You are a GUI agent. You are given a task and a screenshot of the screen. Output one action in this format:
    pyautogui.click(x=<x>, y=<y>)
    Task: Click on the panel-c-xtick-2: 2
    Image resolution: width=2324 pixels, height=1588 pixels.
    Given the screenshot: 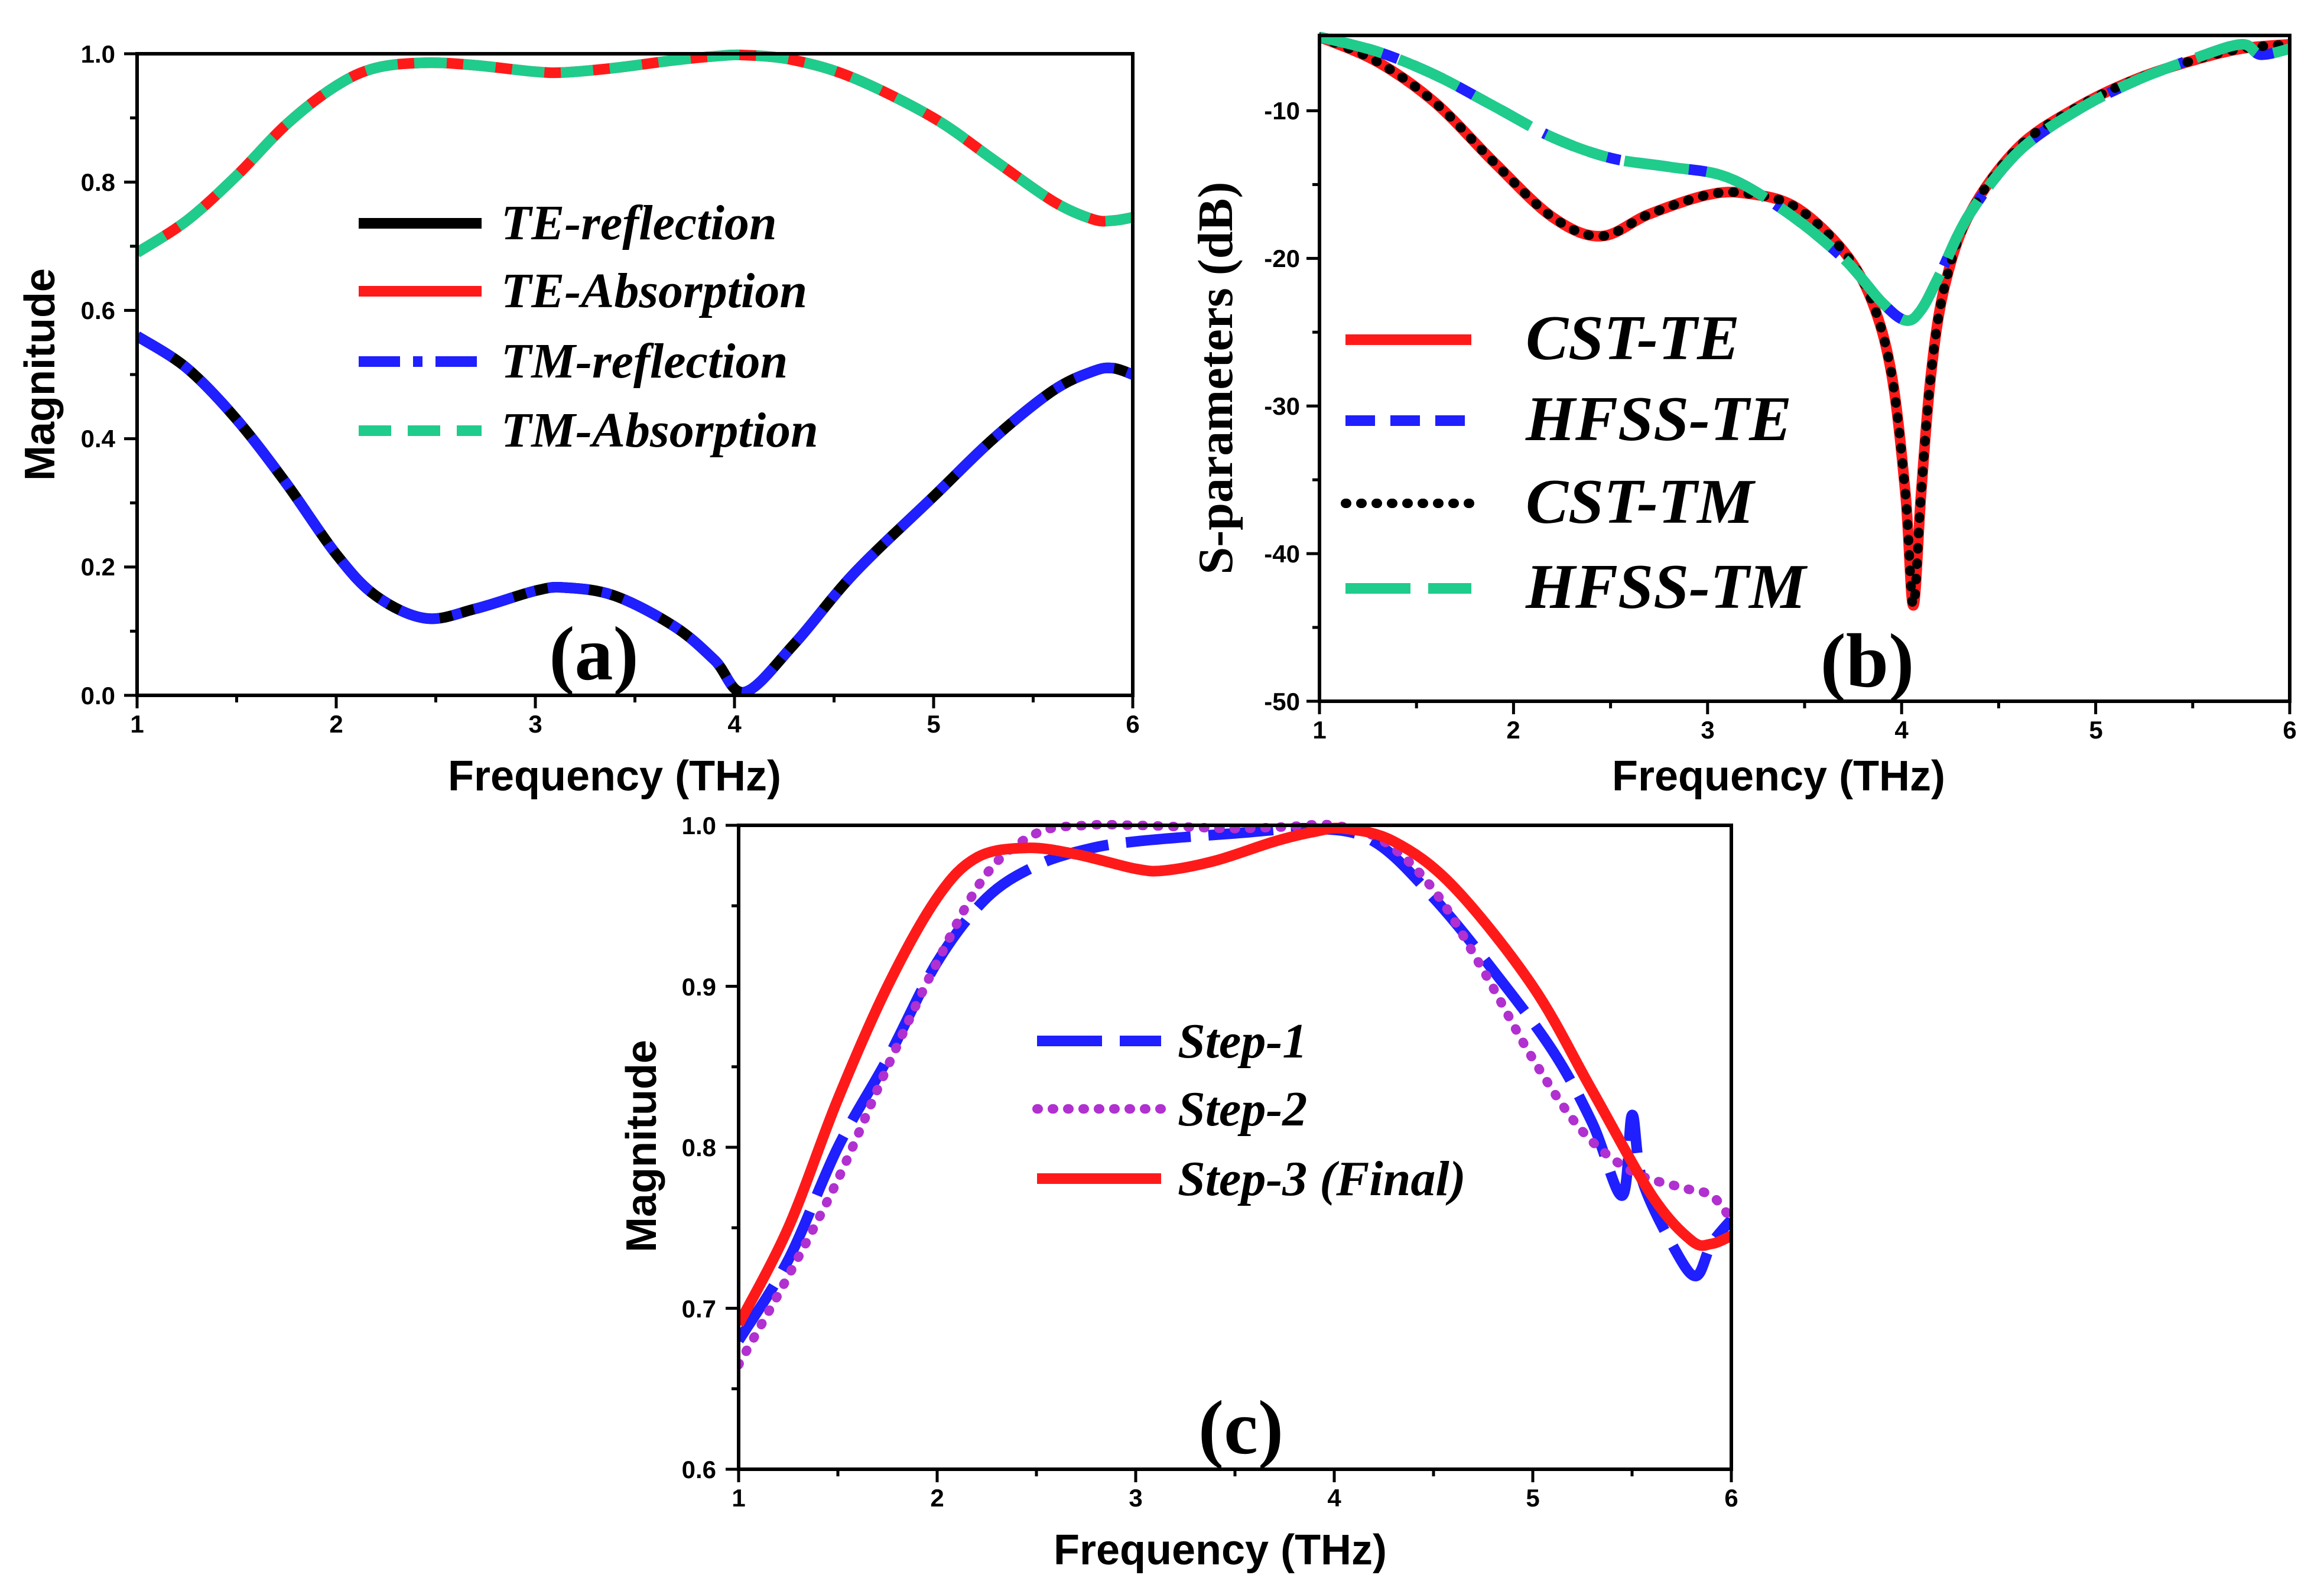 What is the action you would take?
    pyautogui.click(x=937, y=1498)
    